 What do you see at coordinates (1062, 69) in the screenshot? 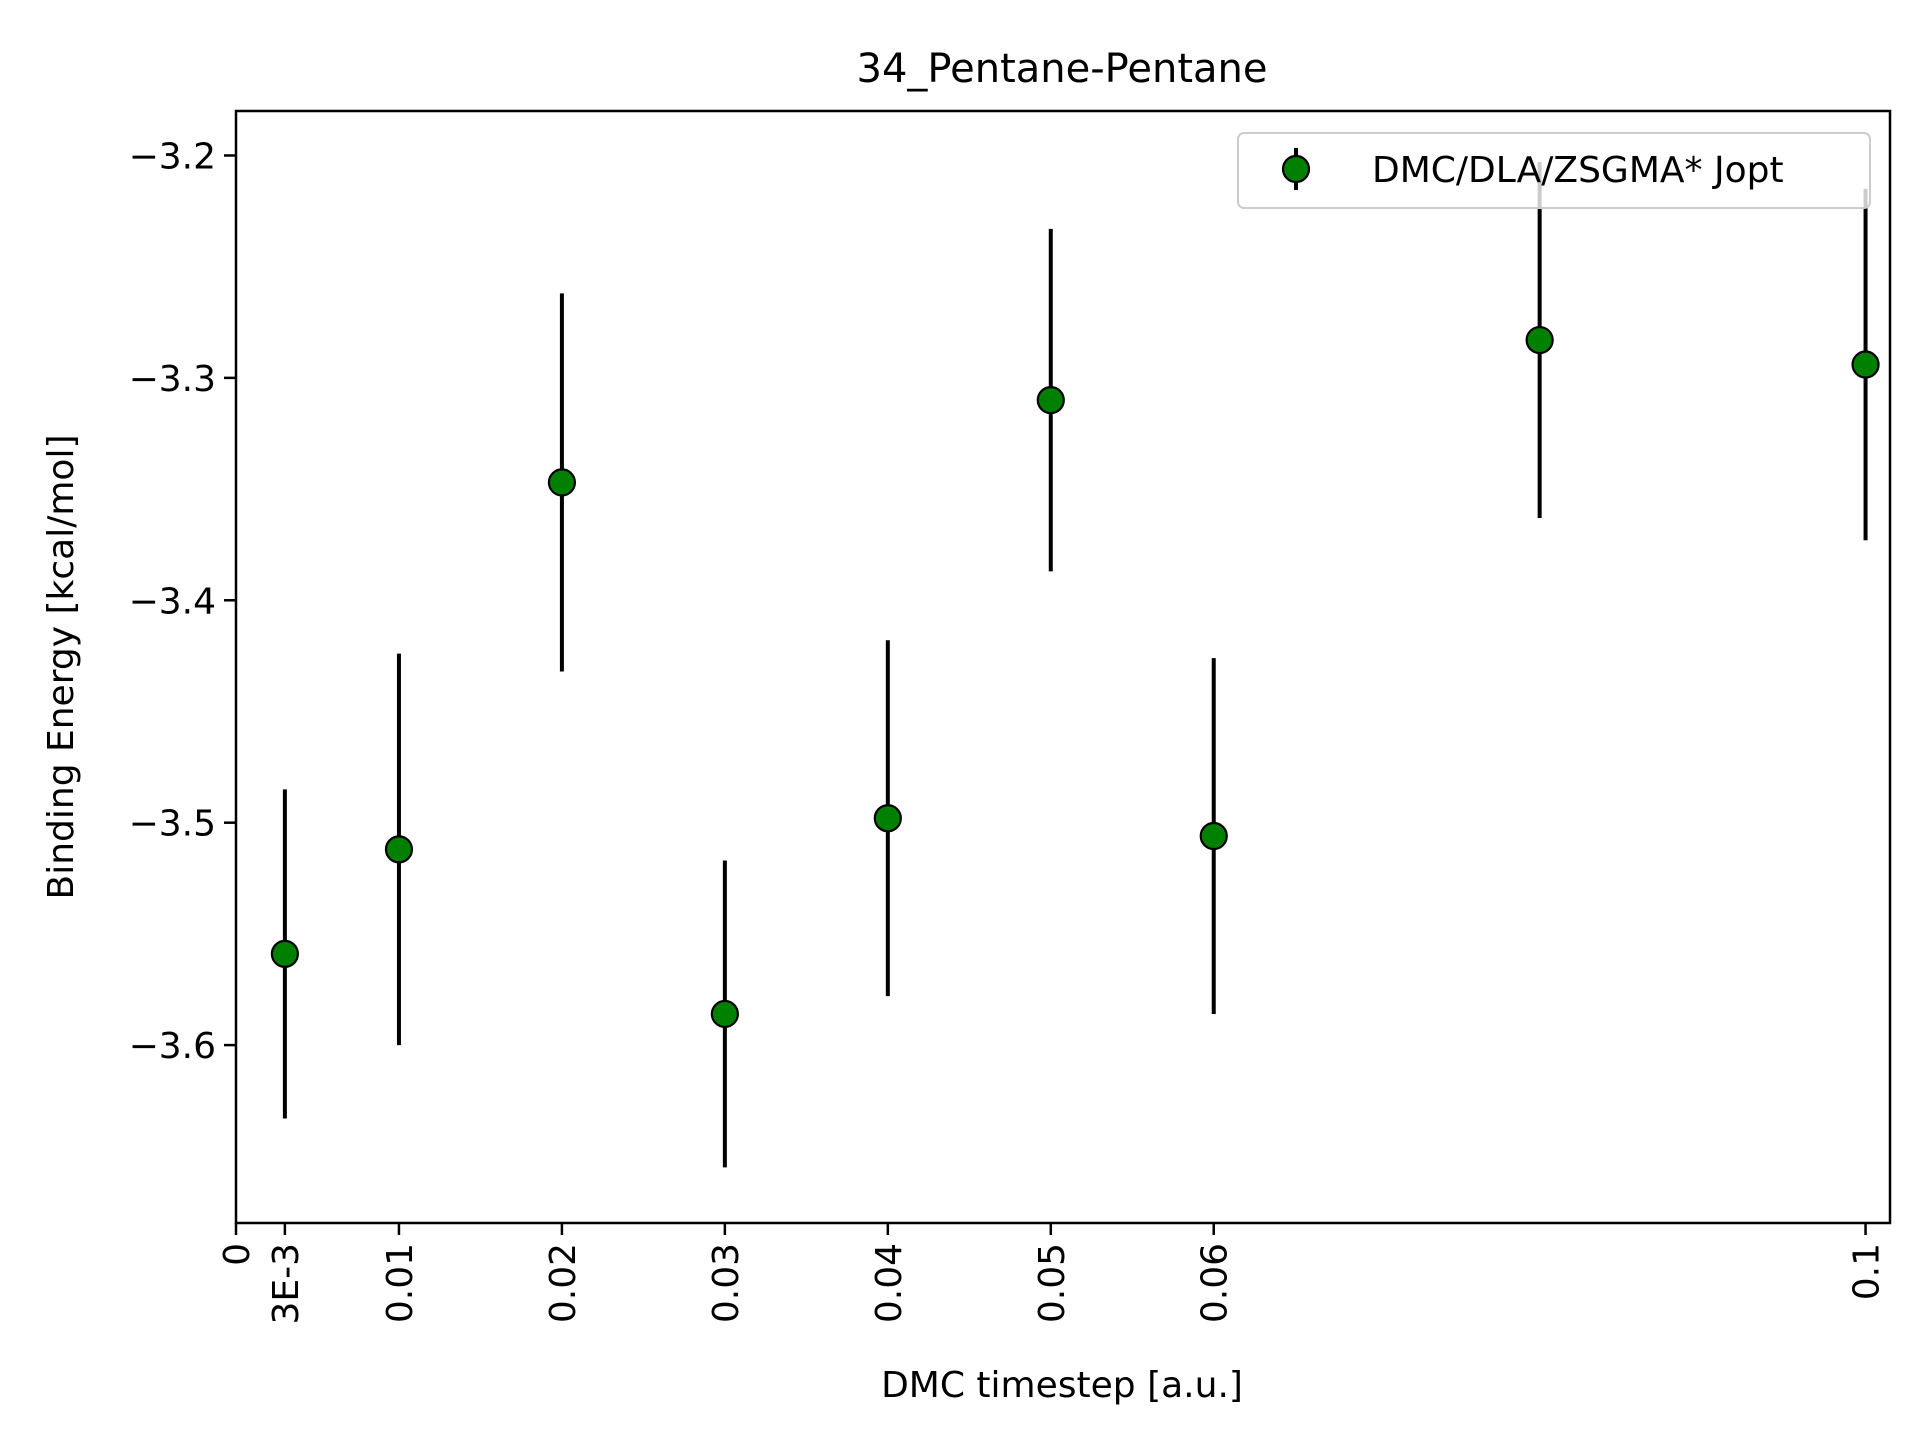
I see `chart-title: 34_Pentane-Pentane` at bounding box center [1062, 69].